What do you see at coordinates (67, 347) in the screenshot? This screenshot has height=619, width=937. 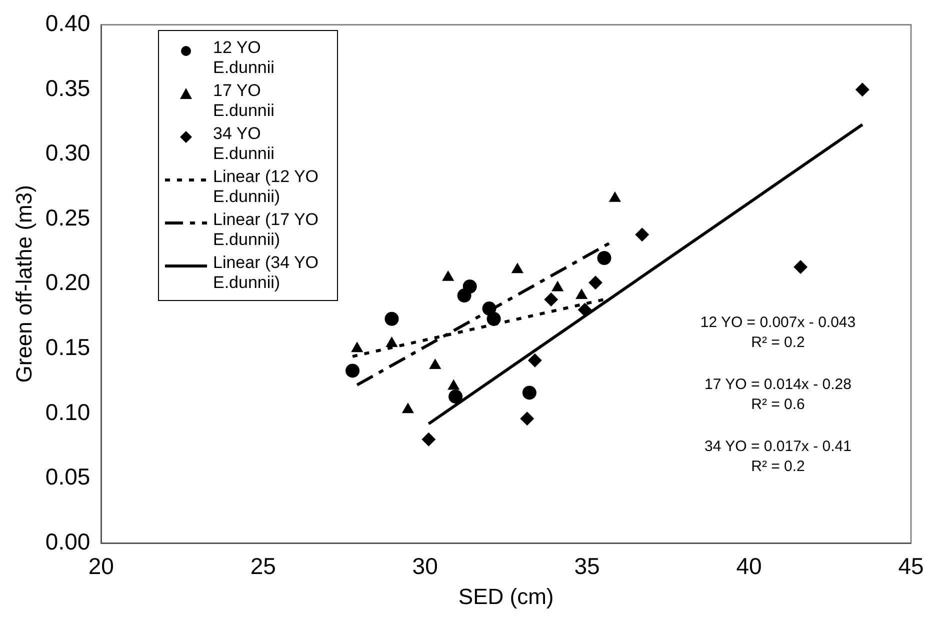 I see `y-tick-label: 0.15` at bounding box center [67, 347].